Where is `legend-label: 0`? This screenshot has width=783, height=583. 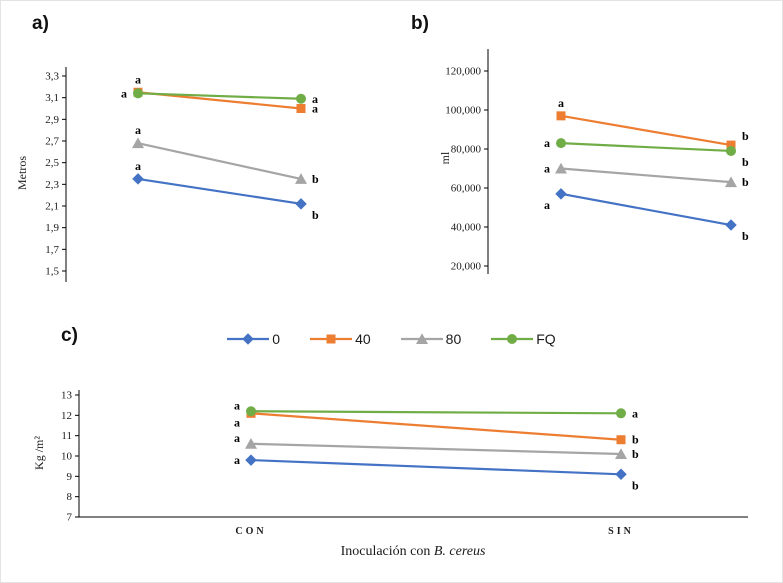
legend-label: 0 is located at coordinates (276, 339).